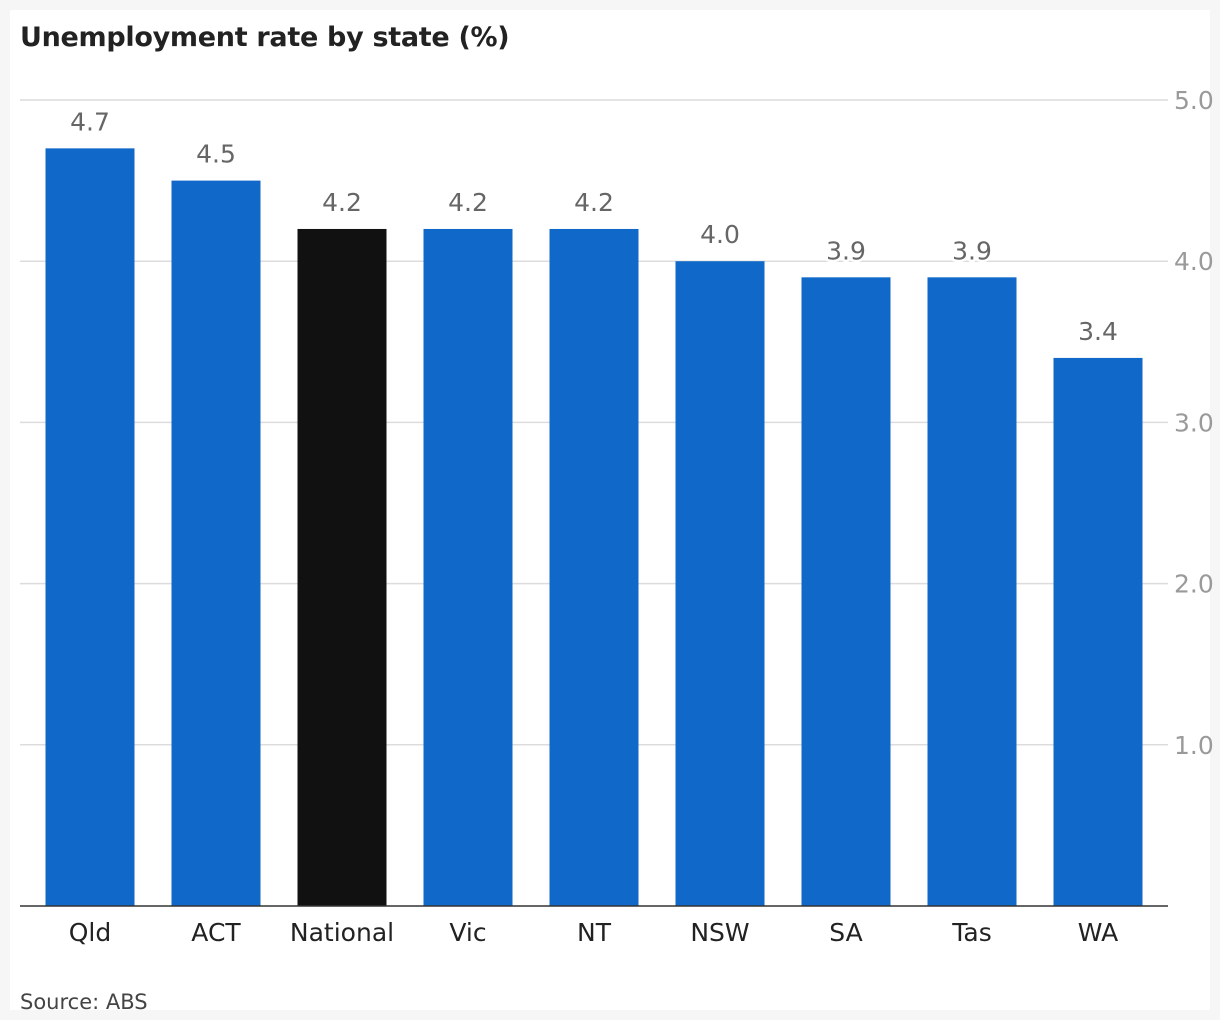  I want to click on x-tick-label: SA, so click(845, 932).